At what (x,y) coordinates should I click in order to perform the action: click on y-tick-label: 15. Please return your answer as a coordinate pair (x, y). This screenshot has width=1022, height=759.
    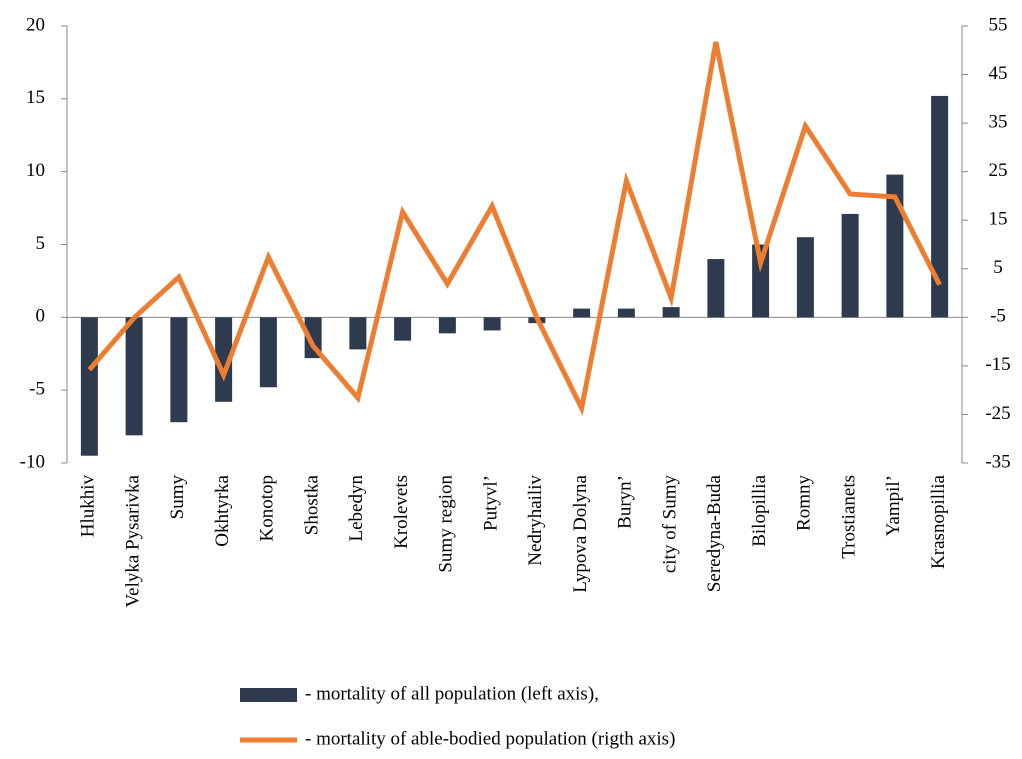
    Looking at the image, I should click on (35, 97).